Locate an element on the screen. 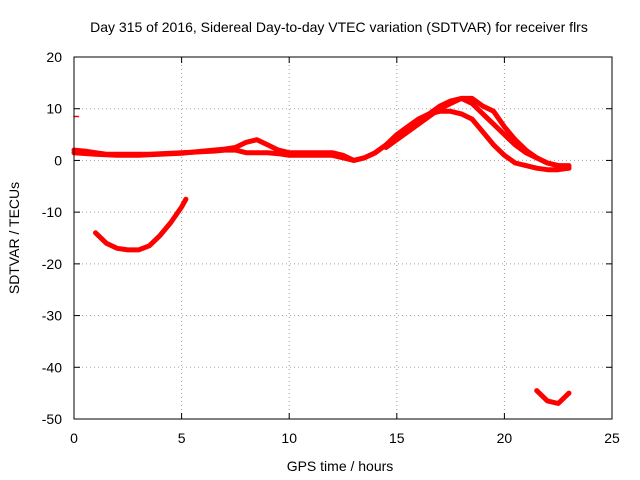  y-tick-label: -10 is located at coordinates (52, 212).